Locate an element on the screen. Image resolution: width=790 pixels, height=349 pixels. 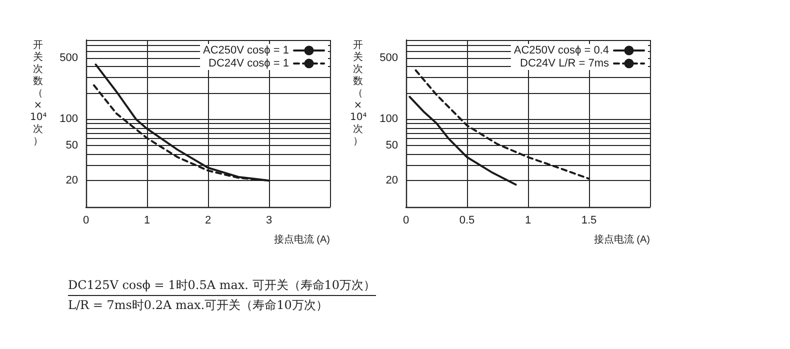
text: L/R = 7ms时0.2A max.可开关（寿命10万次） is located at coordinates (198, 305).